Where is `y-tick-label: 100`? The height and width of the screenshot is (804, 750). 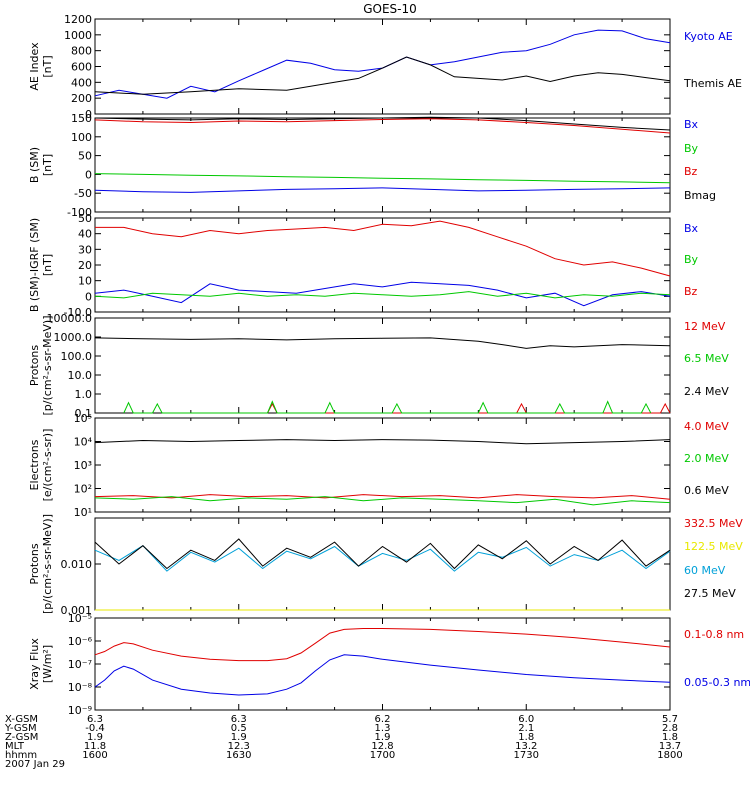
y-tick-label: 100 is located at coordinates (81, 137).